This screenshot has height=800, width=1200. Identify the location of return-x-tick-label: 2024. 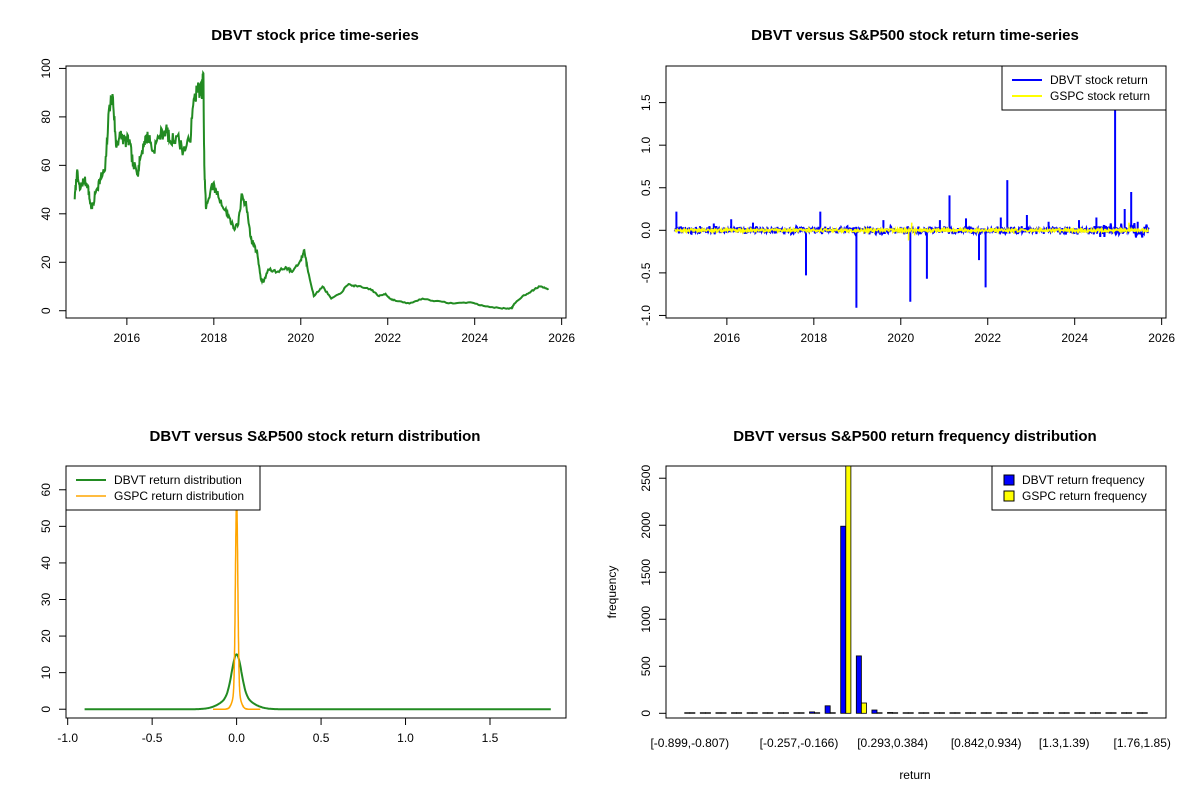
(1074, 338).